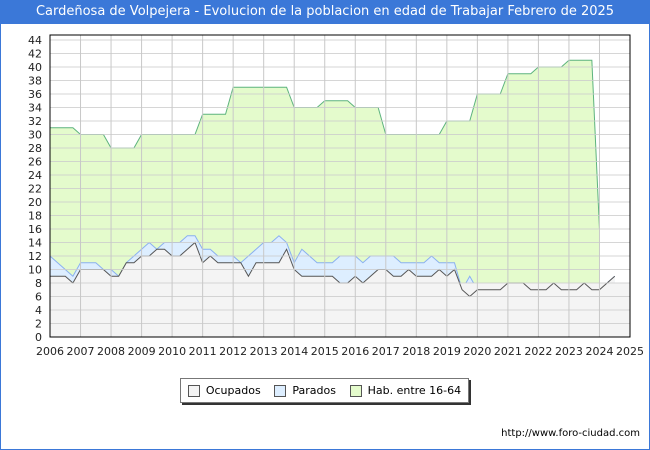 The width and height of the screenshot is (650, 450). What do you see at coordinates (599, 351) in the screenshot?
I see `x-tick-label: 2024` at bounding box center [599, 351].